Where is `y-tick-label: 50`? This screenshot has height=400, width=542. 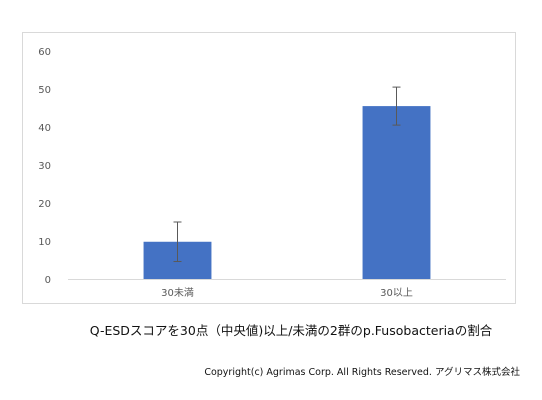
y-tick-label: 50 is located at coordinates (44, 90).